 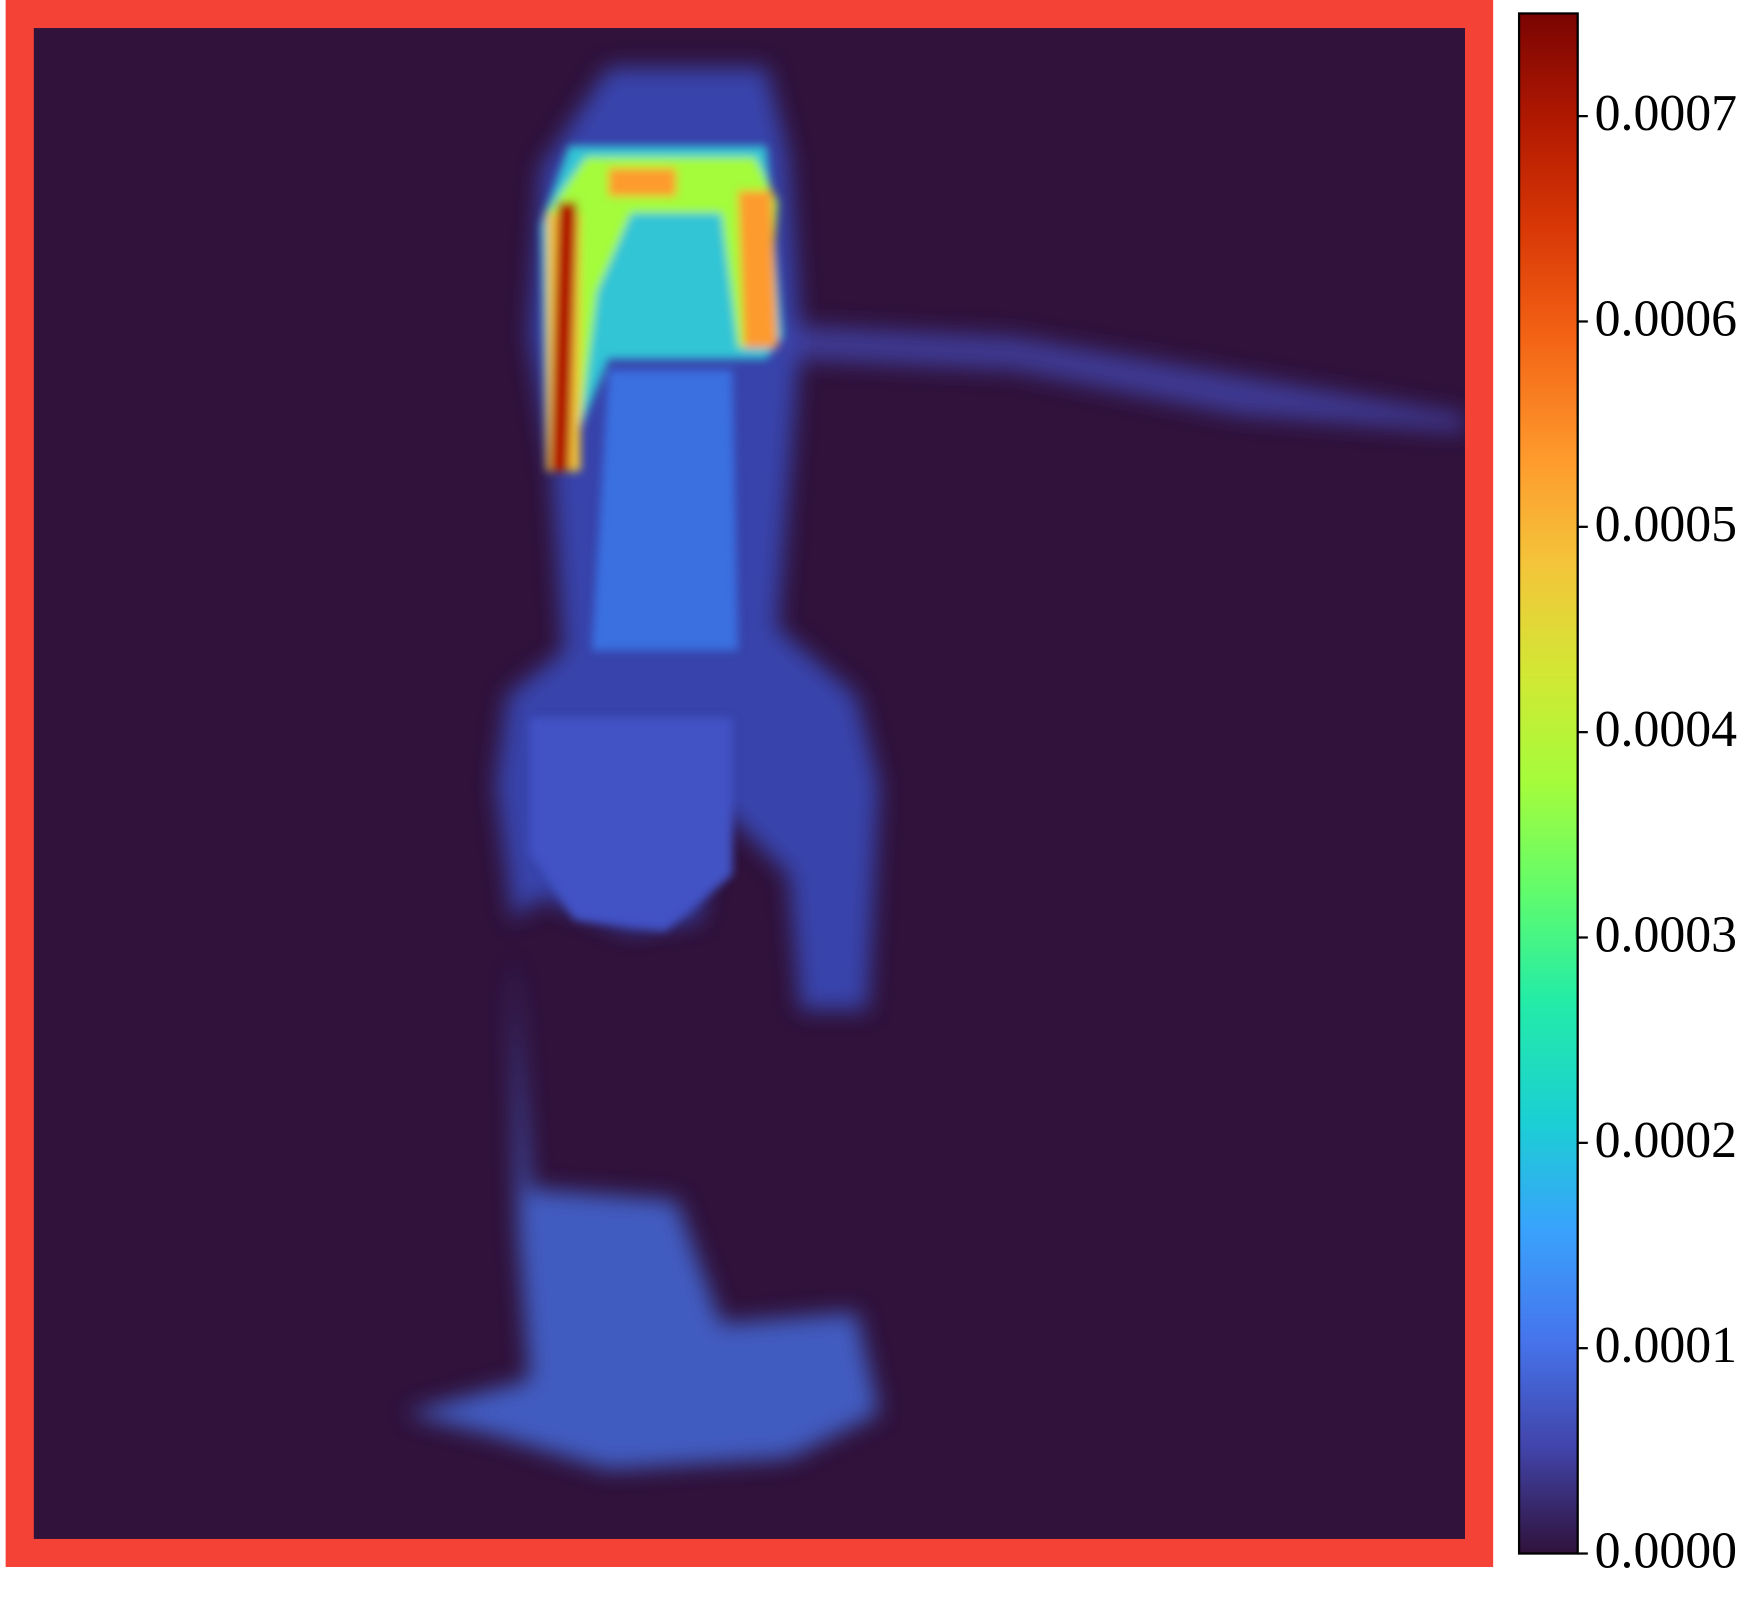 What do you see at coordinates (1666, 319) in the screenshot?
I see `colorbar-tick-label: 0.0006` at bounding box center [1666, 319].